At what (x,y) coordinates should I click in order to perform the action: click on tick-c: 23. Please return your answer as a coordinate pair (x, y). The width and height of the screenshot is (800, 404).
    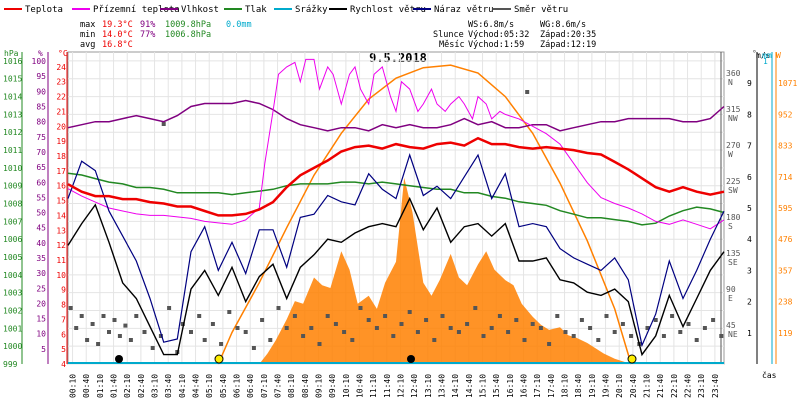
    Looking at the image, I should click on (61, 82).